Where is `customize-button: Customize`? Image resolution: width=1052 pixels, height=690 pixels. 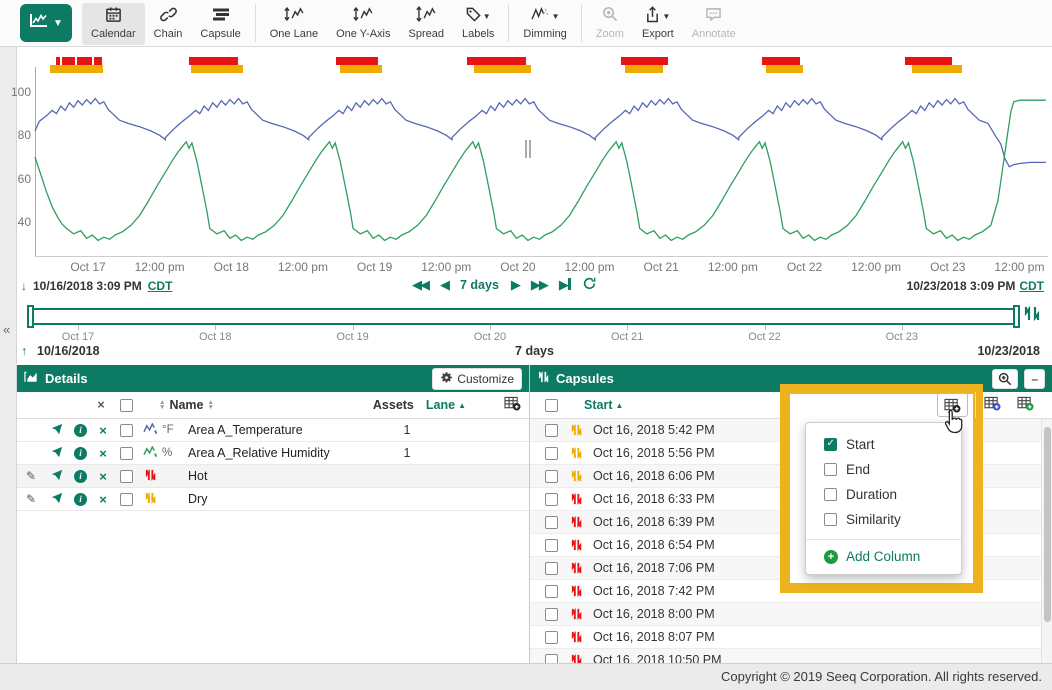 customize-button: Customize is located at coordinates (477, 378).